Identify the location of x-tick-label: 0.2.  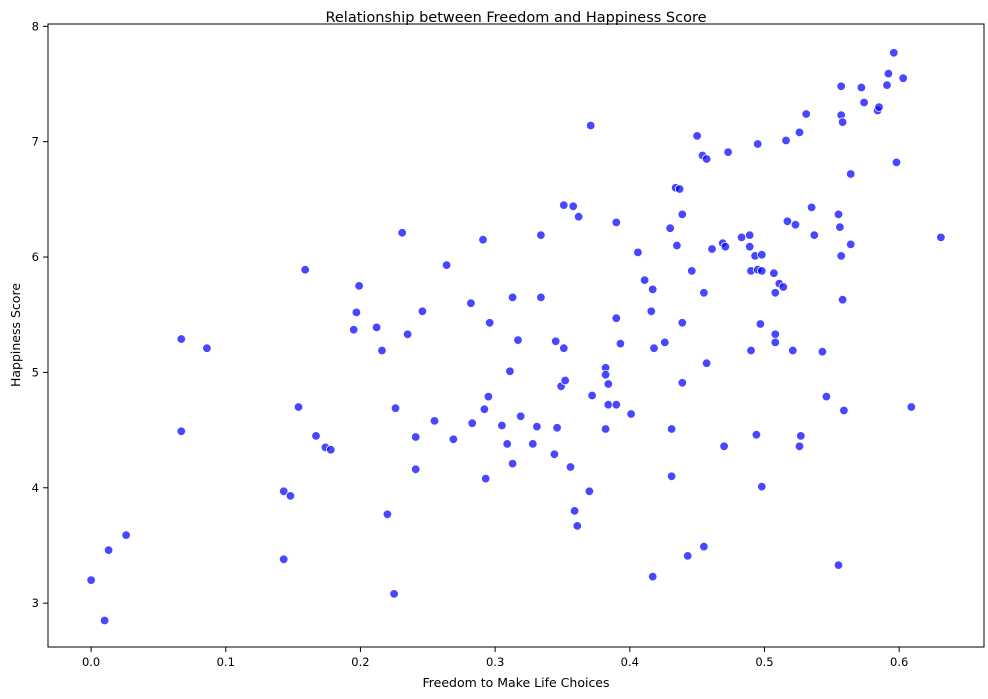
(360, 662).